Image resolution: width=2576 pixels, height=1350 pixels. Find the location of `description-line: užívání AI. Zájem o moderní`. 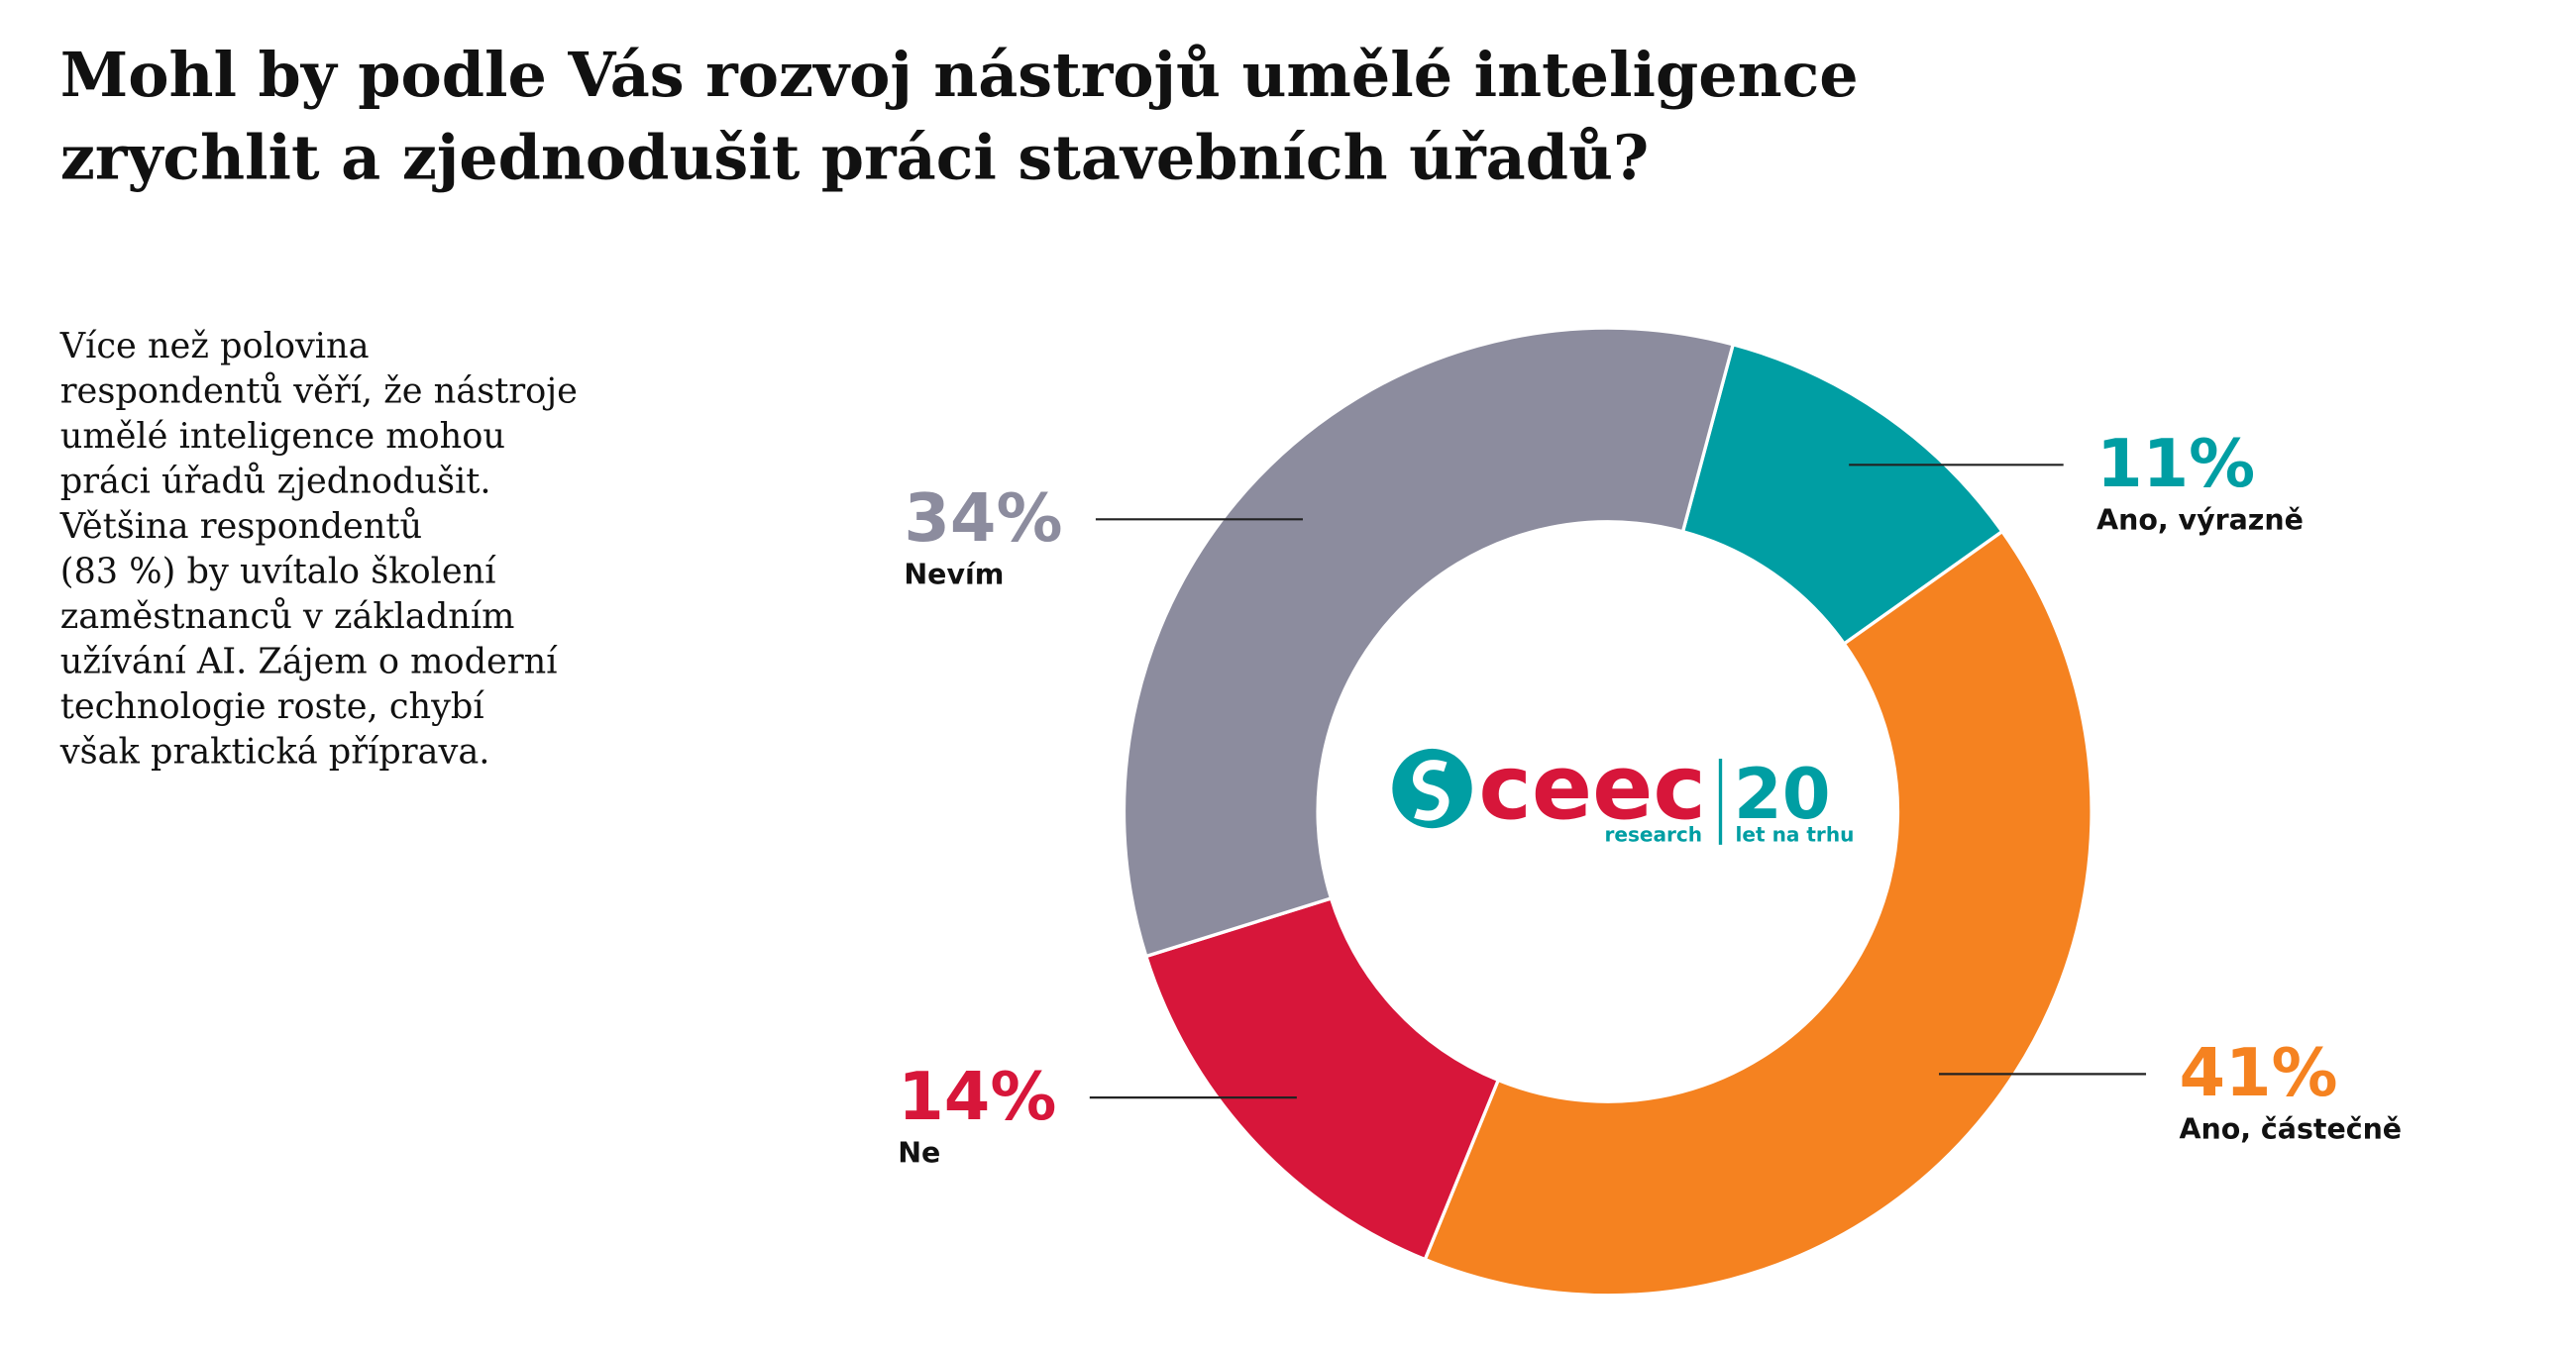

description-line: užívání AI. Zájem o moderní is located at coordinates (309, 662).